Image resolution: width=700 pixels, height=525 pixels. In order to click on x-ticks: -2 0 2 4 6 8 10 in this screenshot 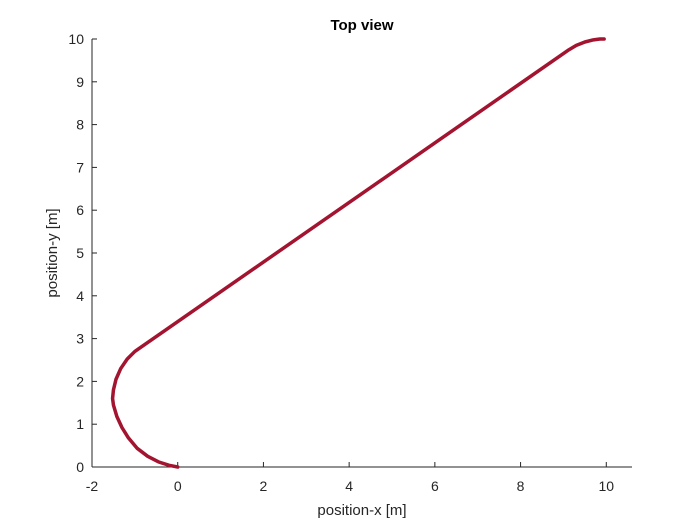, I will do `click(350, 478)`.